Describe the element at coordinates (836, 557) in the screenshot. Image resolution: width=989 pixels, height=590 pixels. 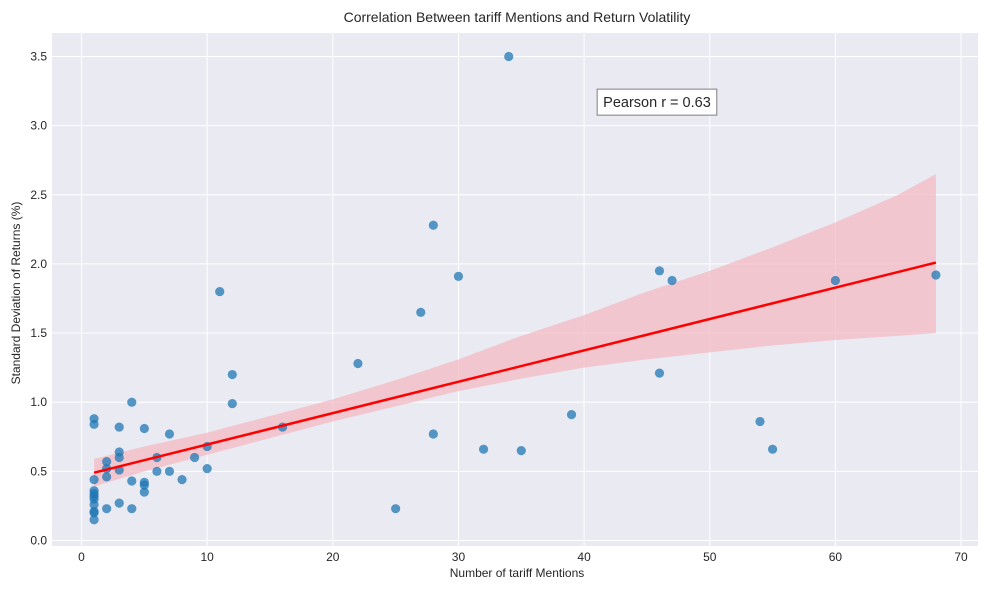
I see `x-tick-label: 60` at that location.